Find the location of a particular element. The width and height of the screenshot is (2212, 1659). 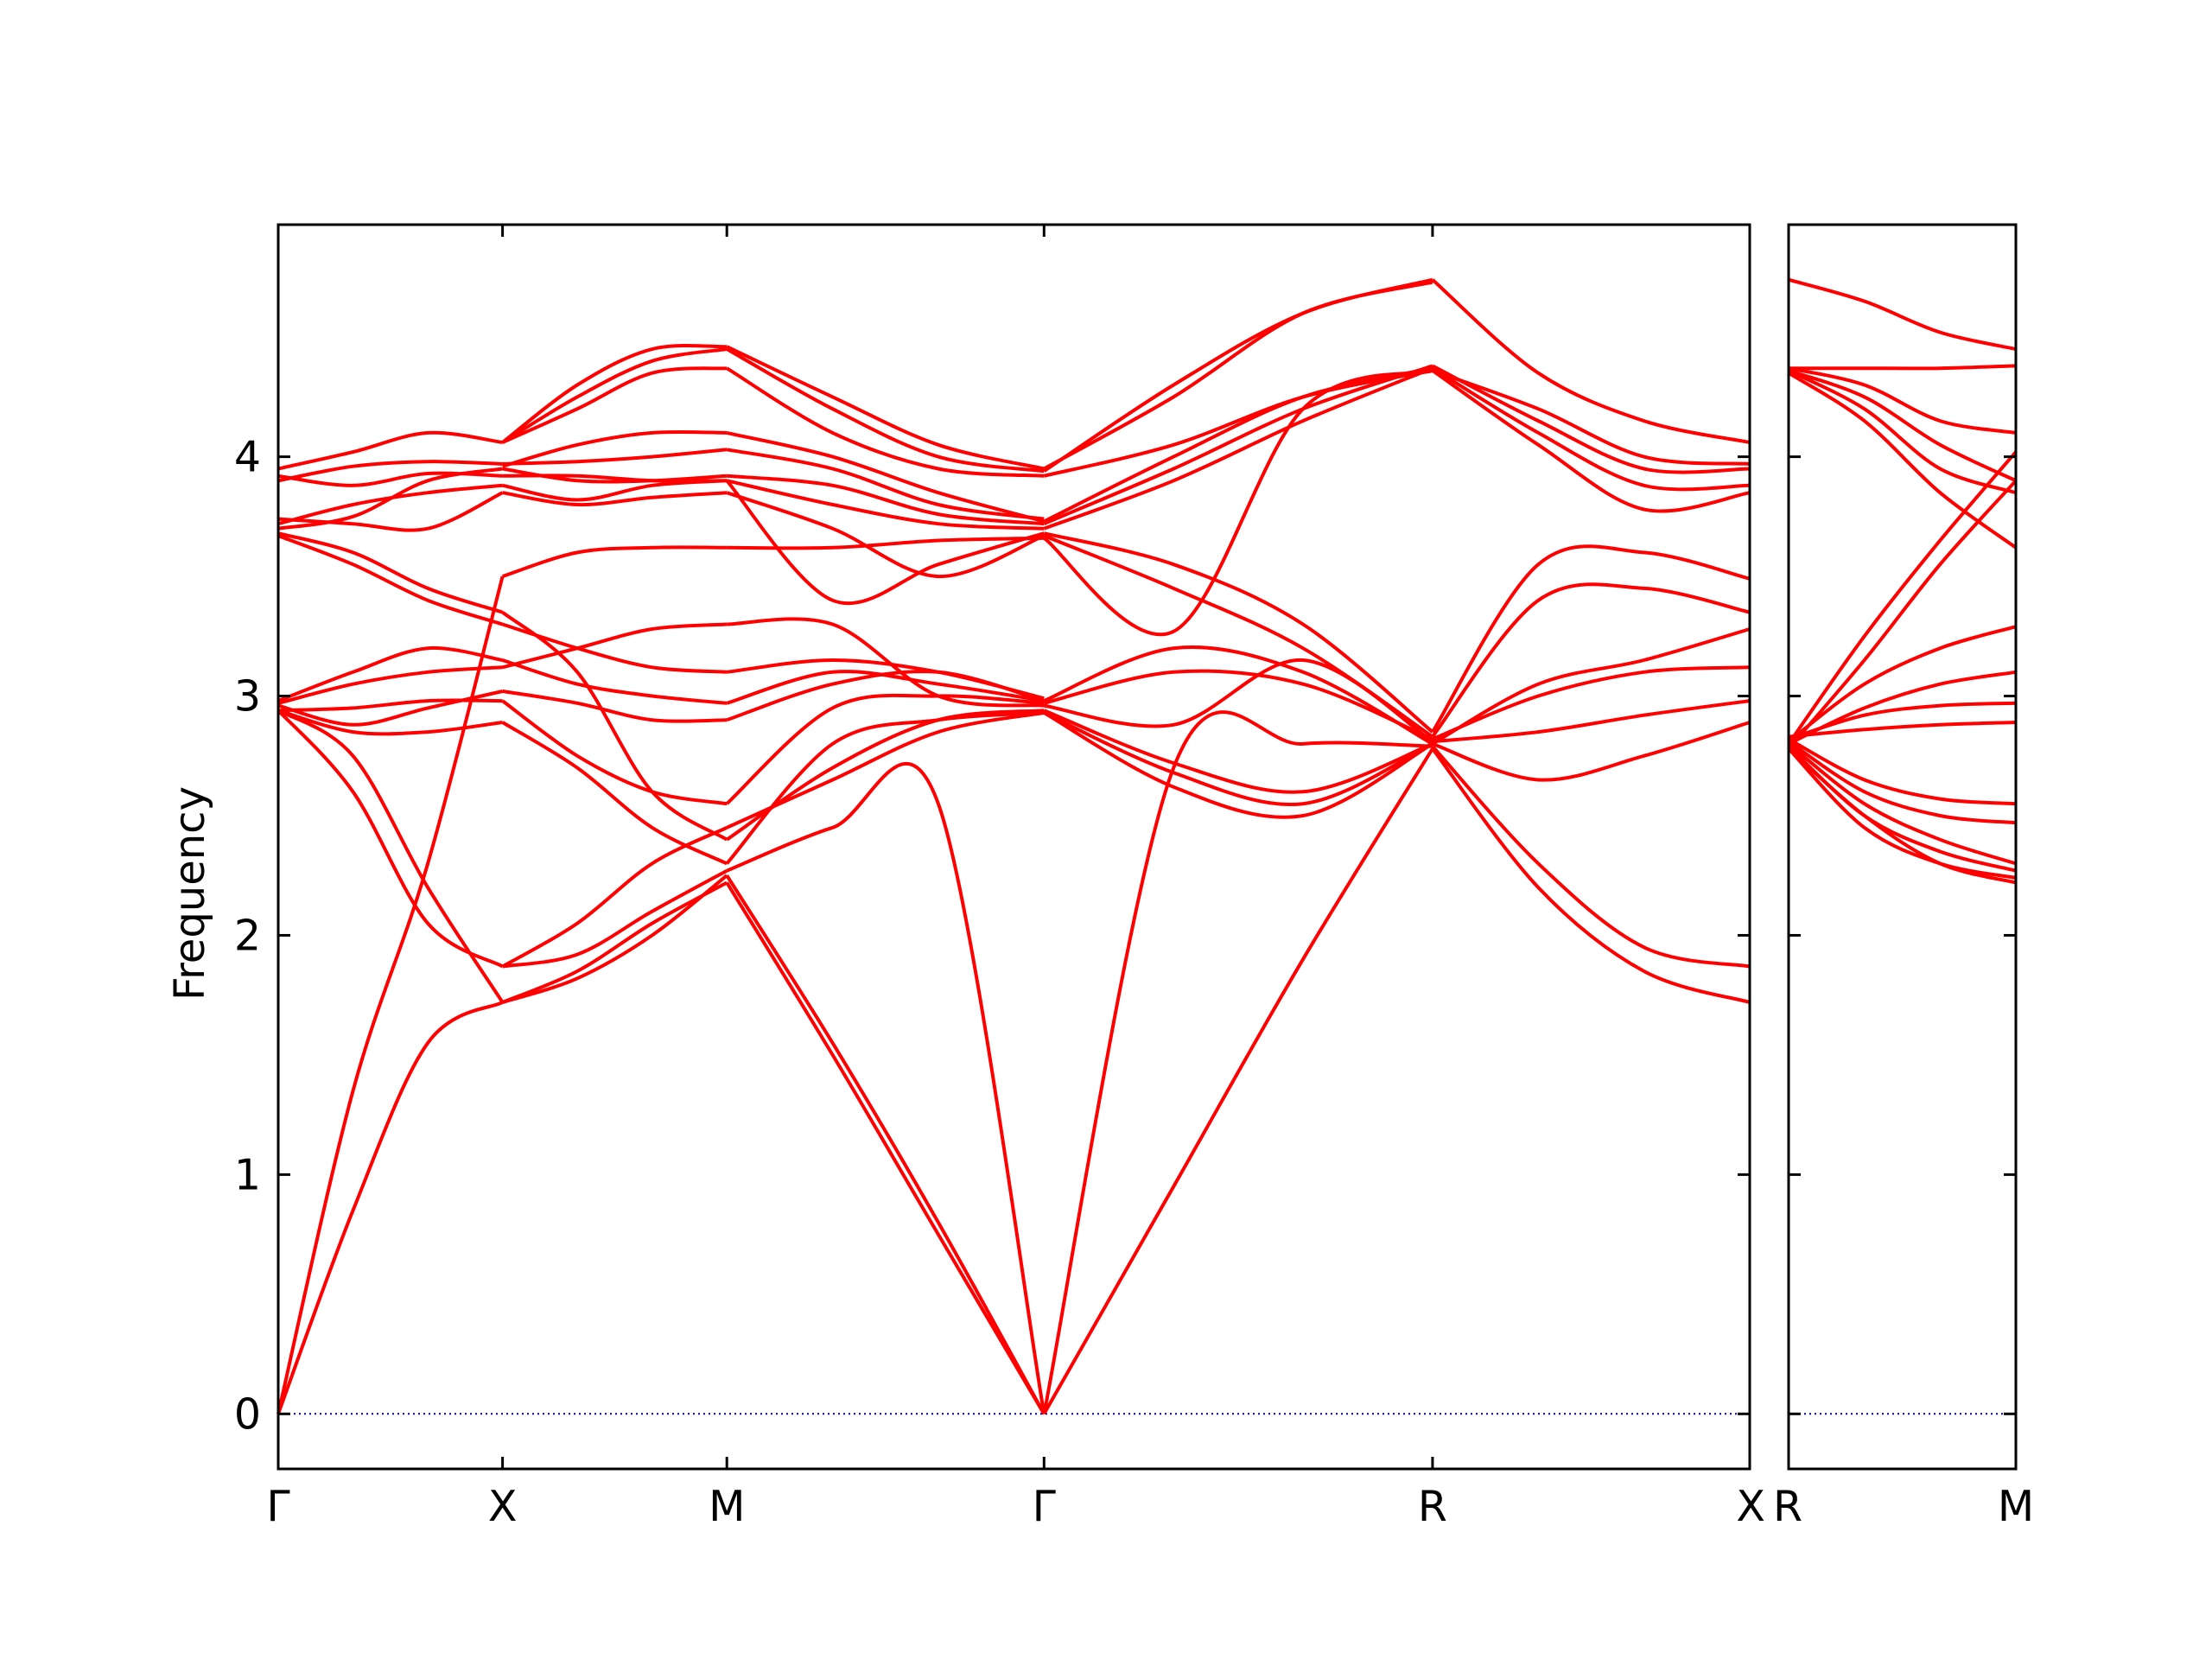

y-tick-label: 0 is located at coordinates (247, 1414).